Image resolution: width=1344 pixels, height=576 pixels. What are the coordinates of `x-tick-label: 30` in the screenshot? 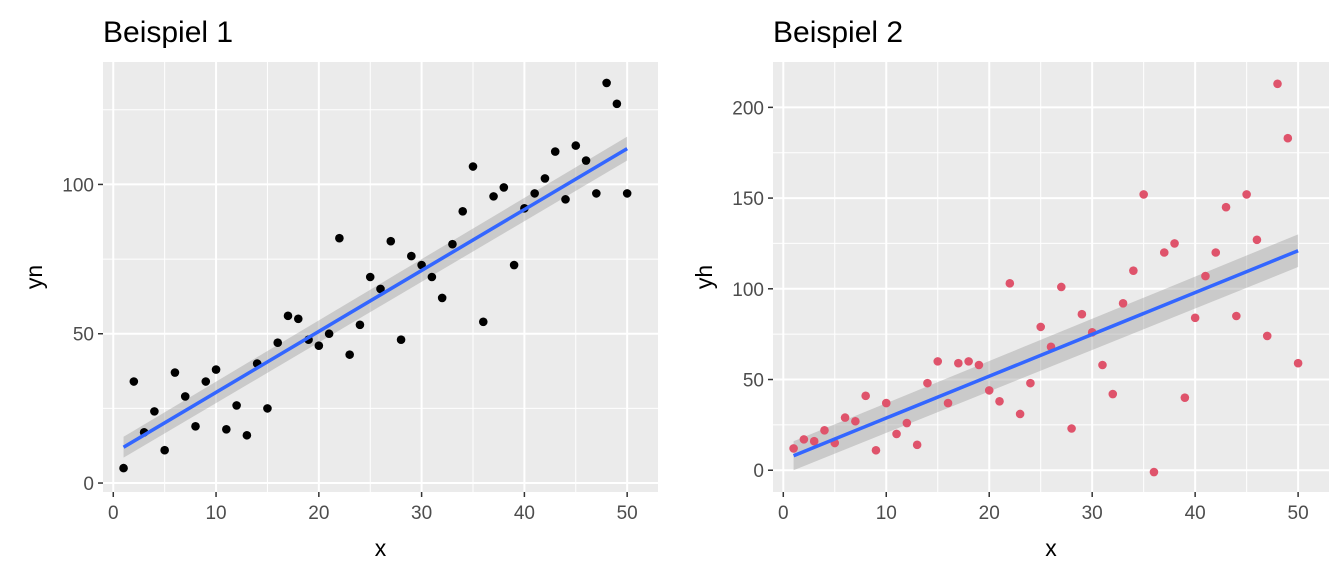 It's located at (421, 513).